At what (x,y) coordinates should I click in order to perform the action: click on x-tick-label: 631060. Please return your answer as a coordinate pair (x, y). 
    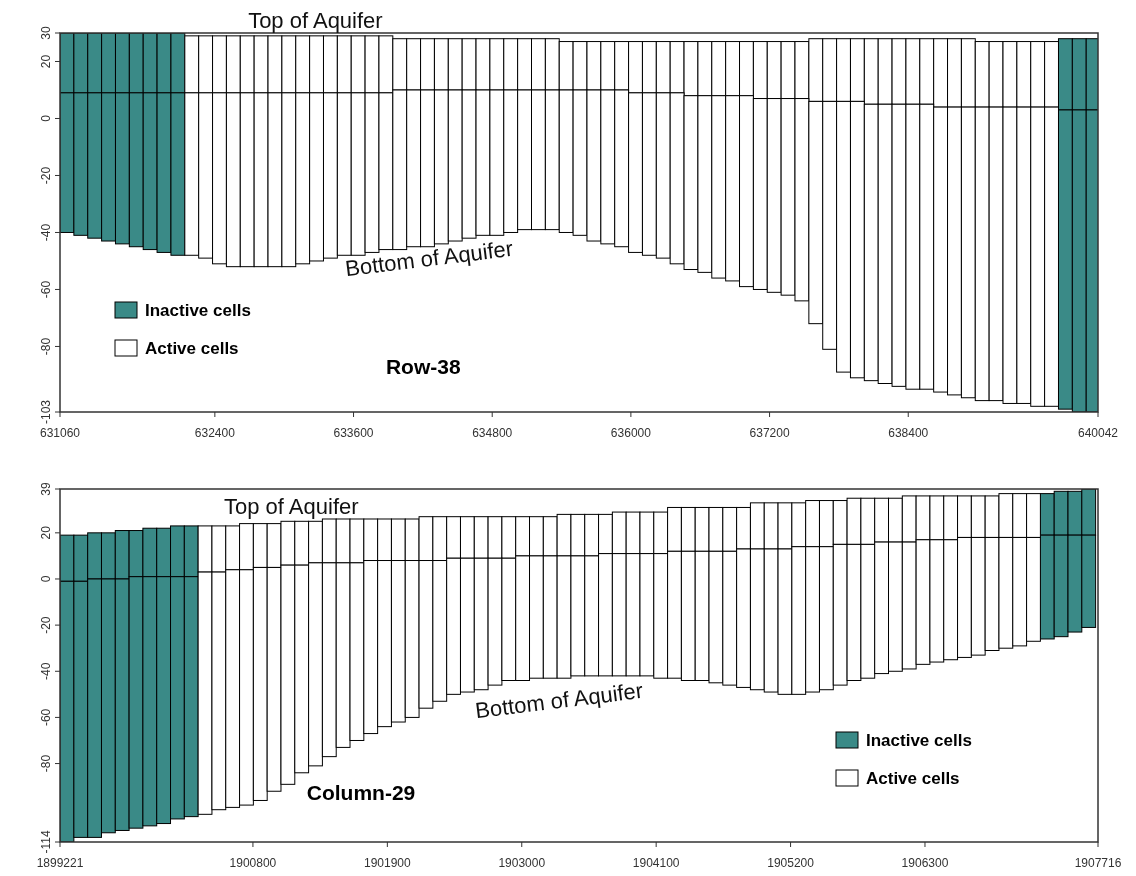
    Looking at the image, I should click on (60, 433).